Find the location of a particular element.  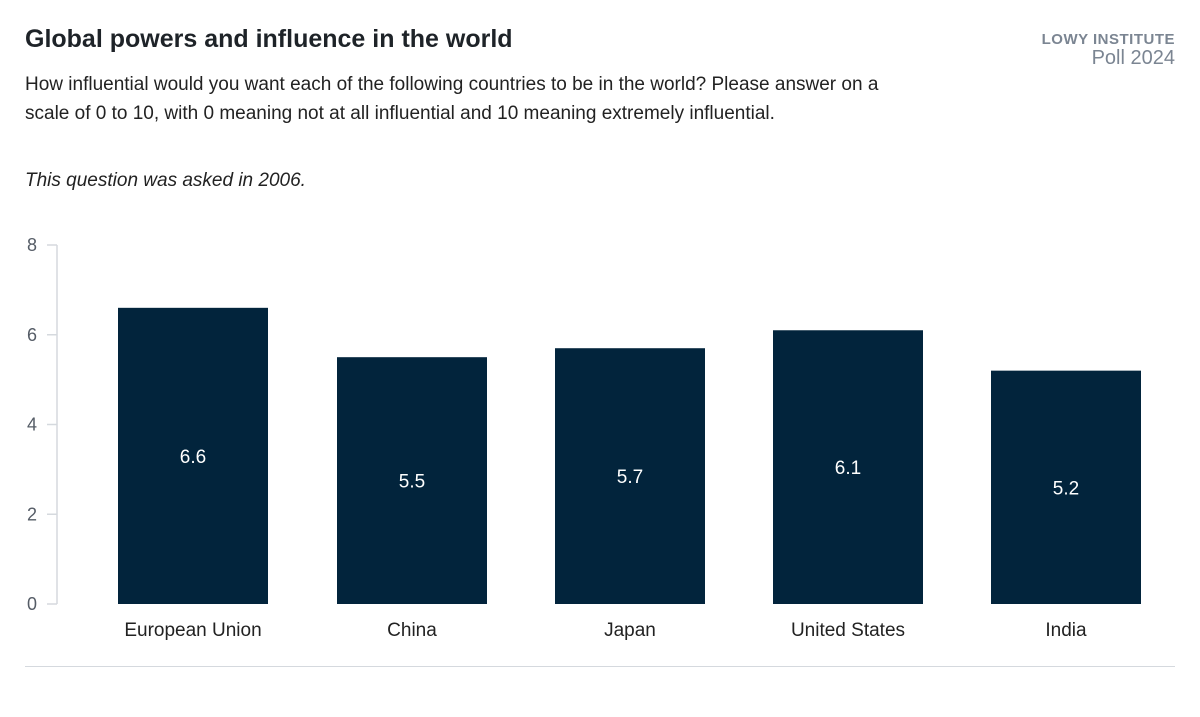

bar-japan is located at coordinates (630, 476).